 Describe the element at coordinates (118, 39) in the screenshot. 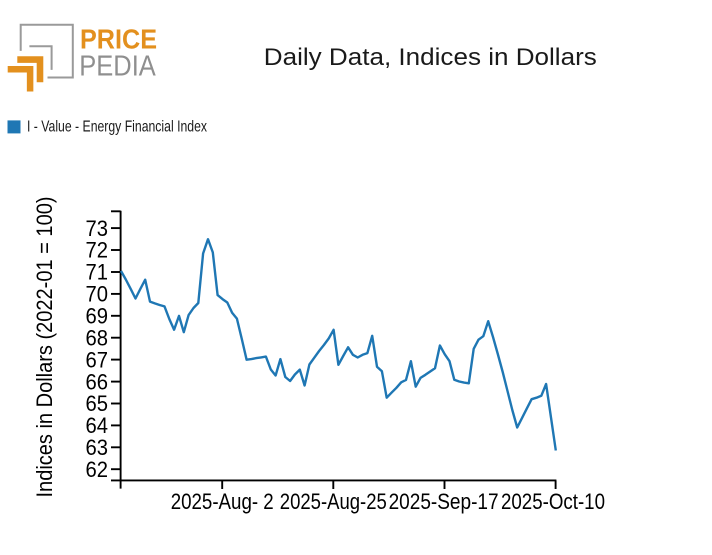

I see `svg-text: PRICE` at that location.